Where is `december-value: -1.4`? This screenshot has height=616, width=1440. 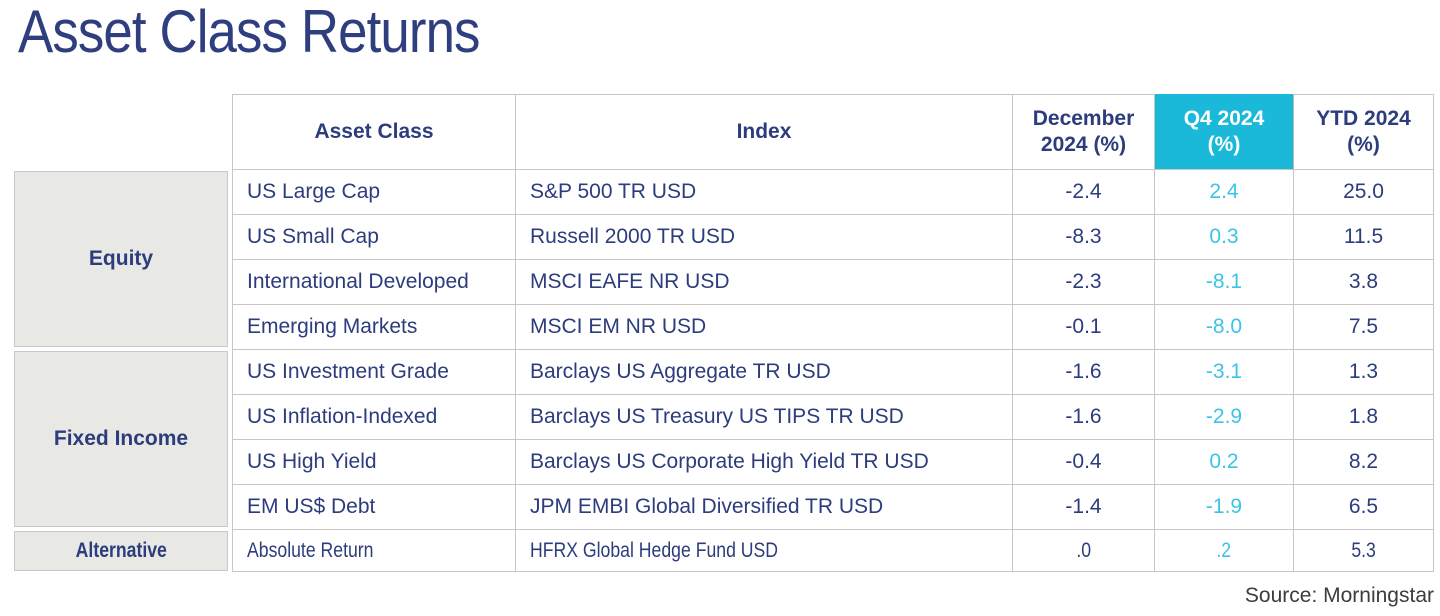 december-value: -1.4 is located at coordinates (1083, 506).